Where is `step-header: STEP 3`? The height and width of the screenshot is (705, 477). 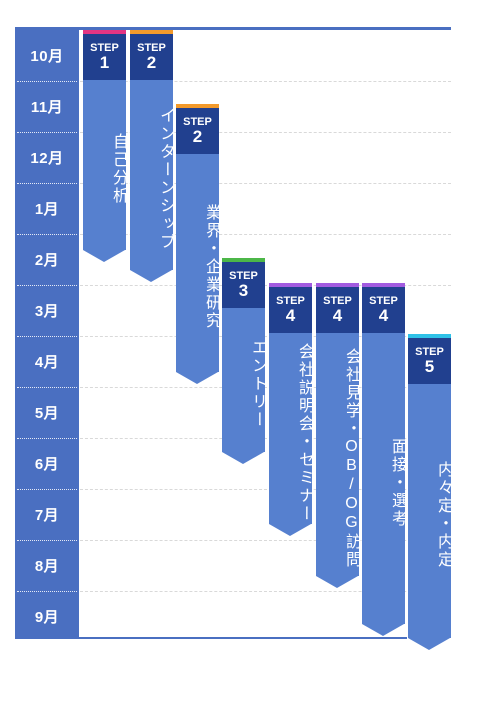
step-header: STEP 3 is located at coordinates (243, 285).